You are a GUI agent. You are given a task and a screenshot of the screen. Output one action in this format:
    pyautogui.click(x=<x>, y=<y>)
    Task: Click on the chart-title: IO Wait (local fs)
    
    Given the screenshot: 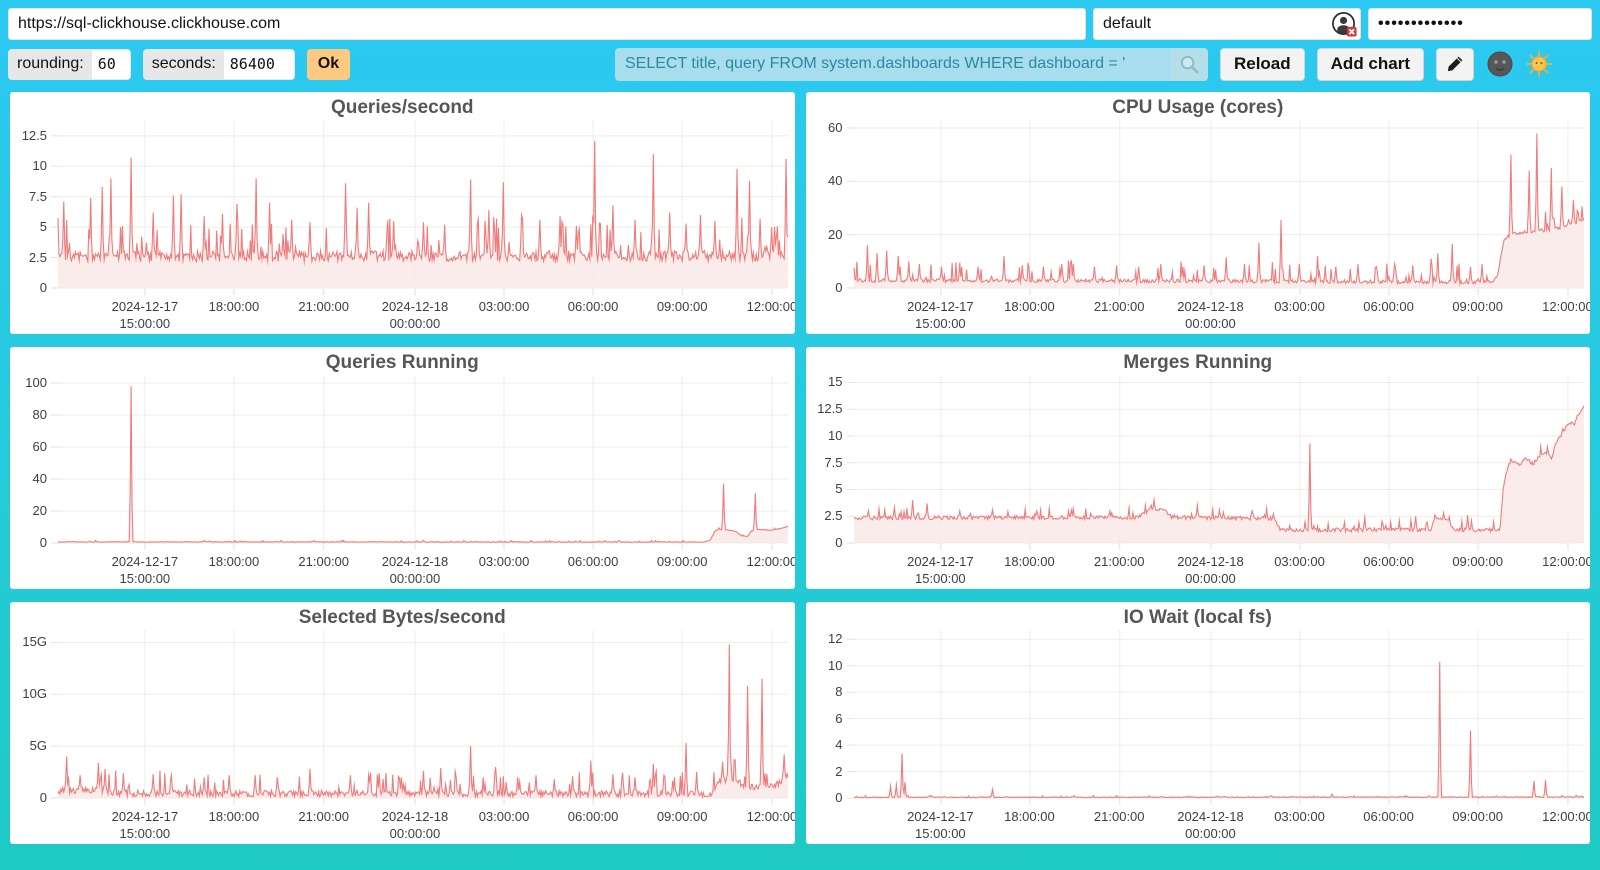 What is the action you would take?
    pyautogui.click(x=1197, y=617)
    